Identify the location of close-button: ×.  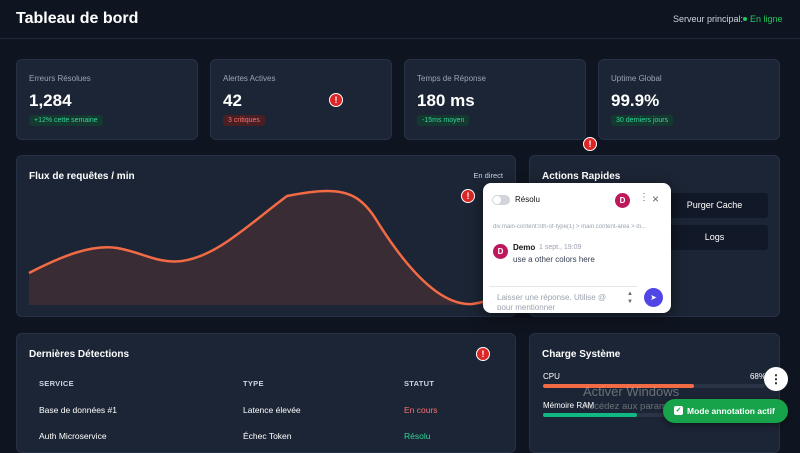
(656, 199).